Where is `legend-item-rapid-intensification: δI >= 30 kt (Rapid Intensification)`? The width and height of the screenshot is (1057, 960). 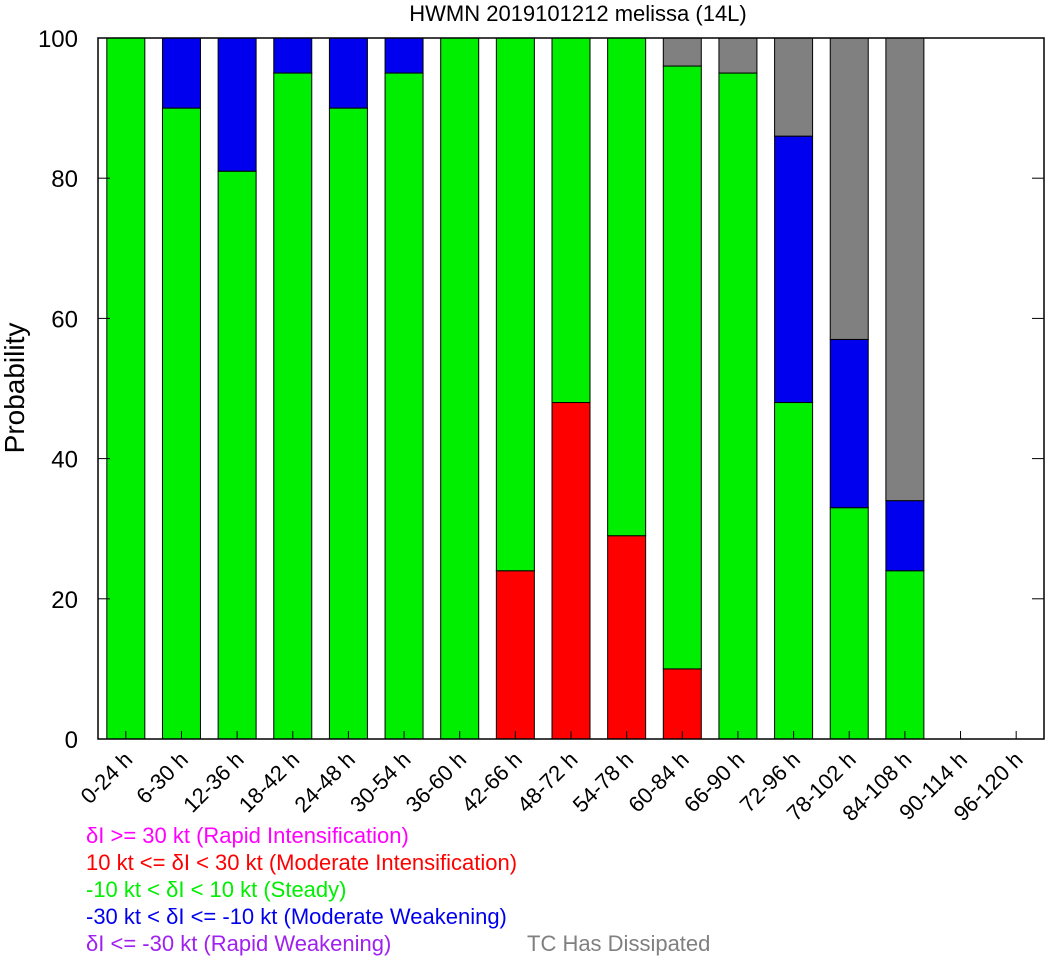
legend-item-rapid-intensification: δI >= 30 kt (Rapid Intensification) is located at coordinates (247, 835).